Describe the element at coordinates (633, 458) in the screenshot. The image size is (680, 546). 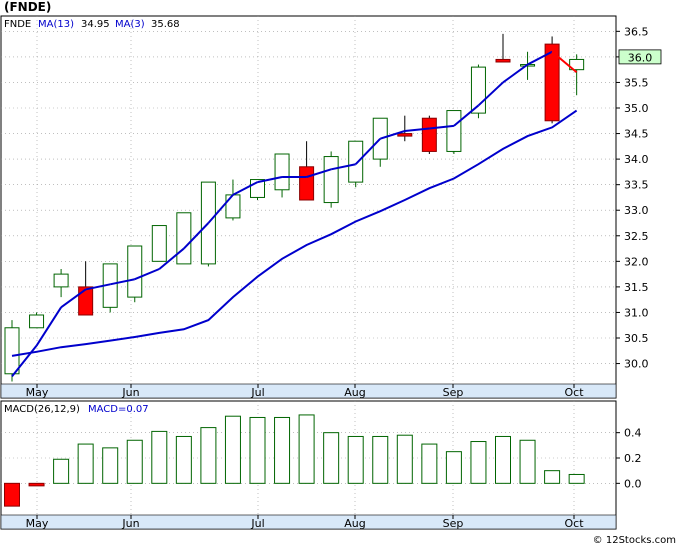
I see `macd-tick-label: 0.2` at that location.